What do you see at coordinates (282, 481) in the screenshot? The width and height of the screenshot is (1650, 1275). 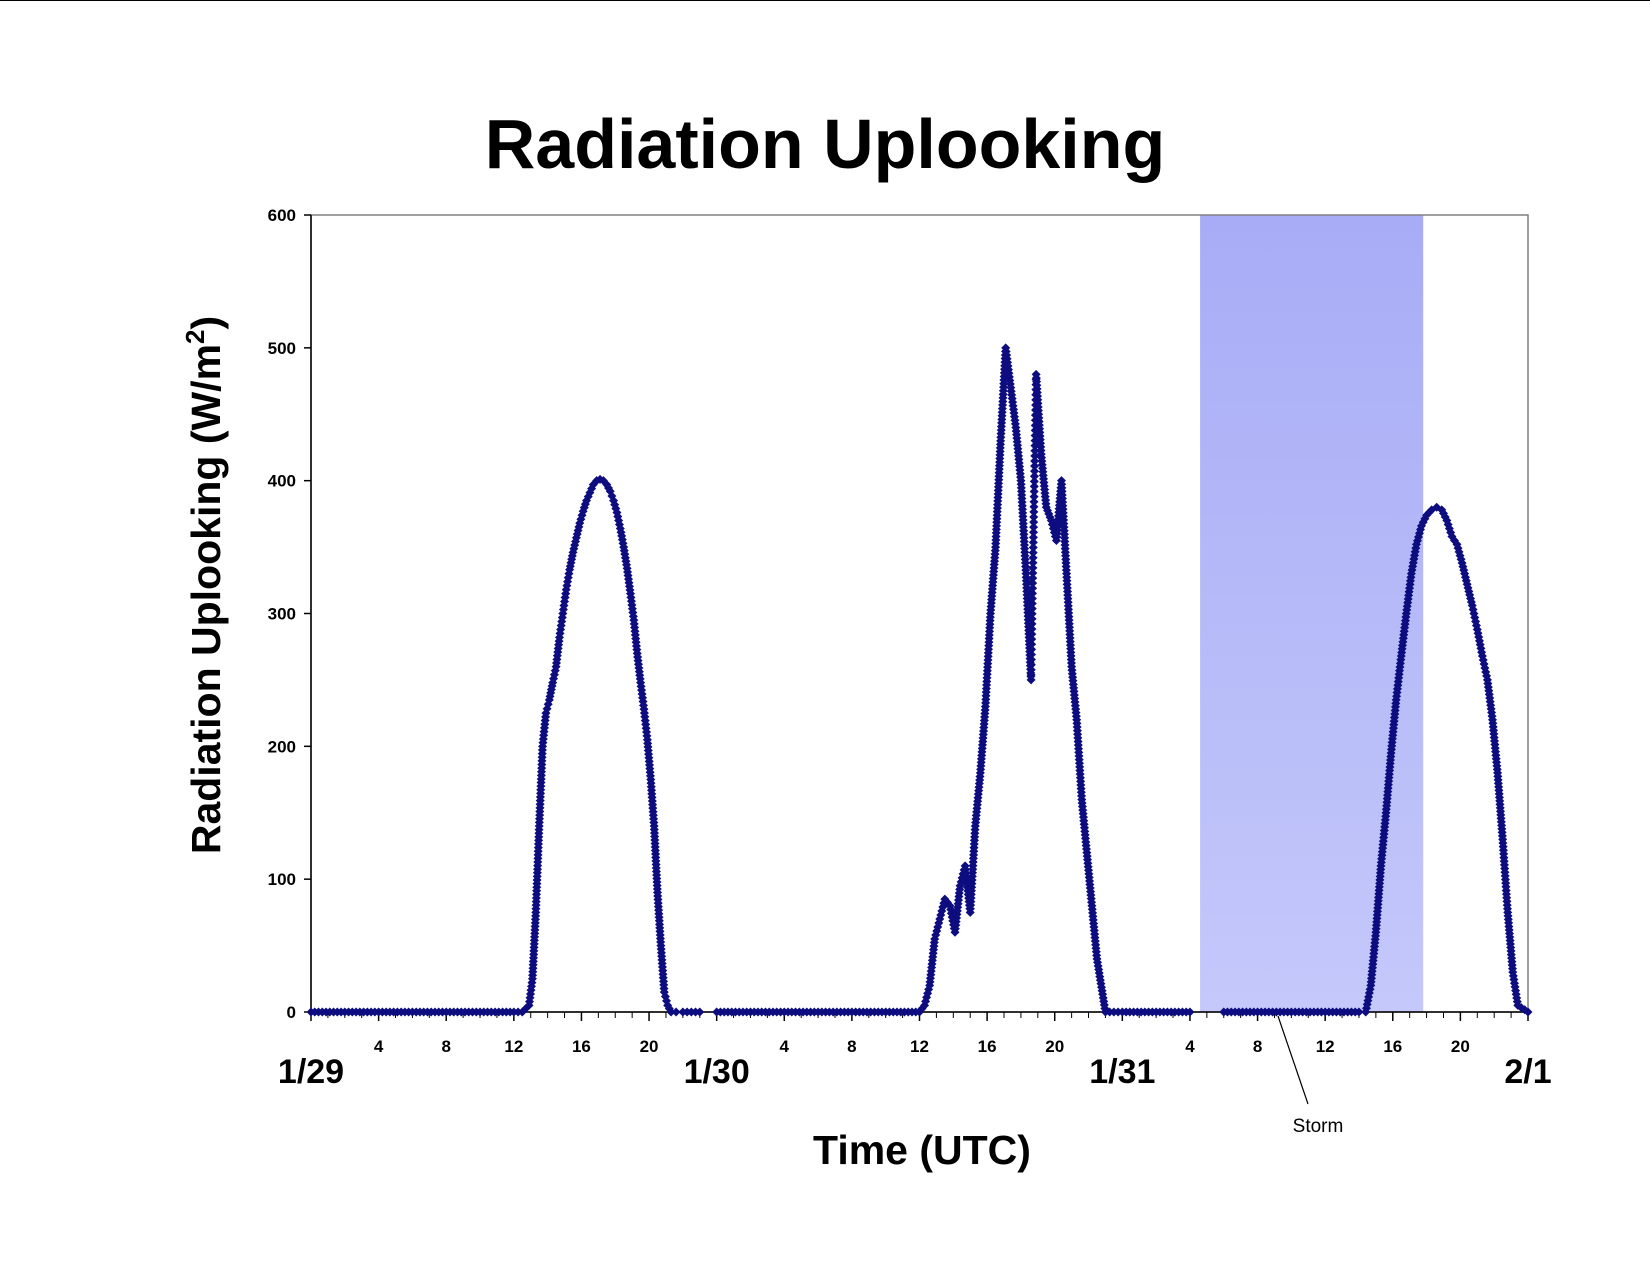 I see `y-tick-label: 400` at bounding box center [282, 481].